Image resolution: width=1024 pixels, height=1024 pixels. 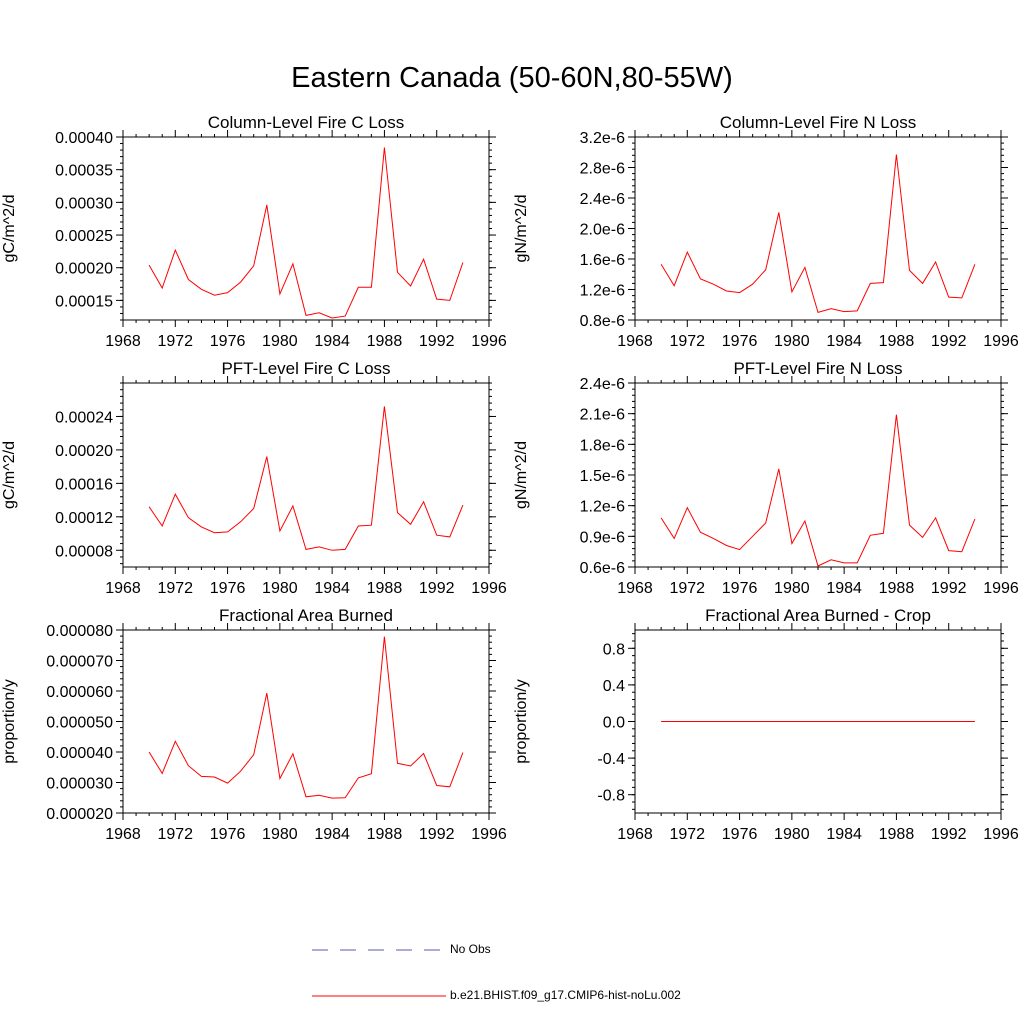 I want to click on y-tick-label: 0.00016, so click(x=84, y=484).